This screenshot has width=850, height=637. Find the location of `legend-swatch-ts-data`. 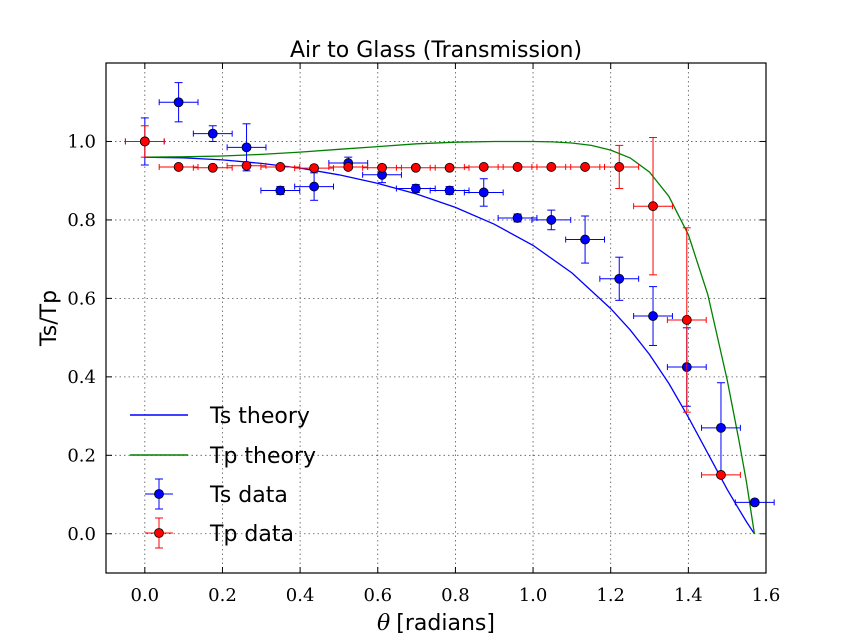

legend-swatch-ts-data is located at coordinates (159, 494).